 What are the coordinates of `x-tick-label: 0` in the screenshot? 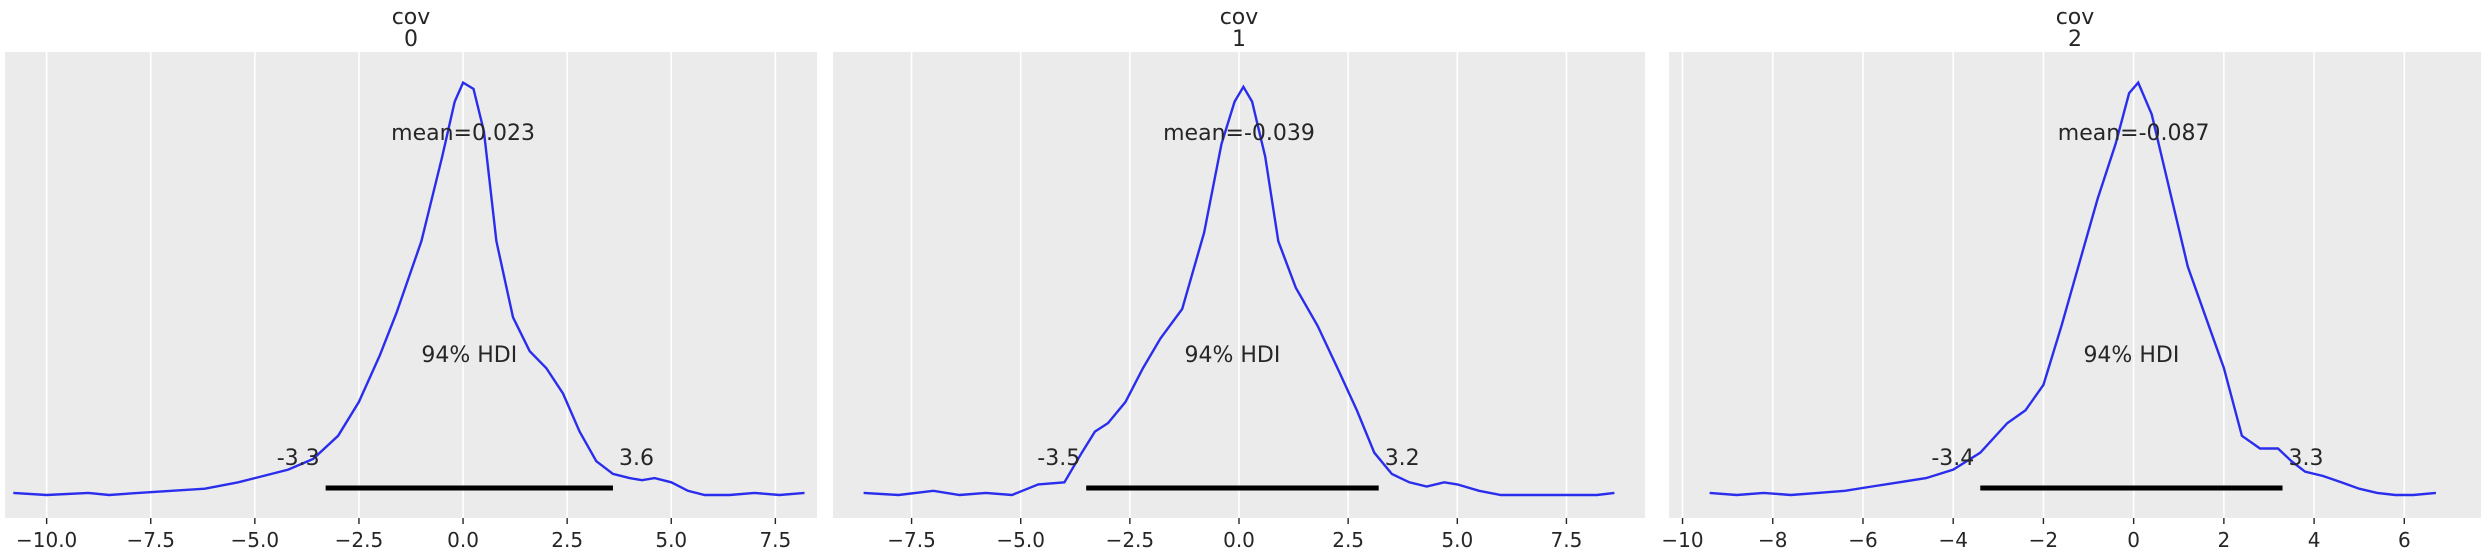 It's located at (2133, 540).